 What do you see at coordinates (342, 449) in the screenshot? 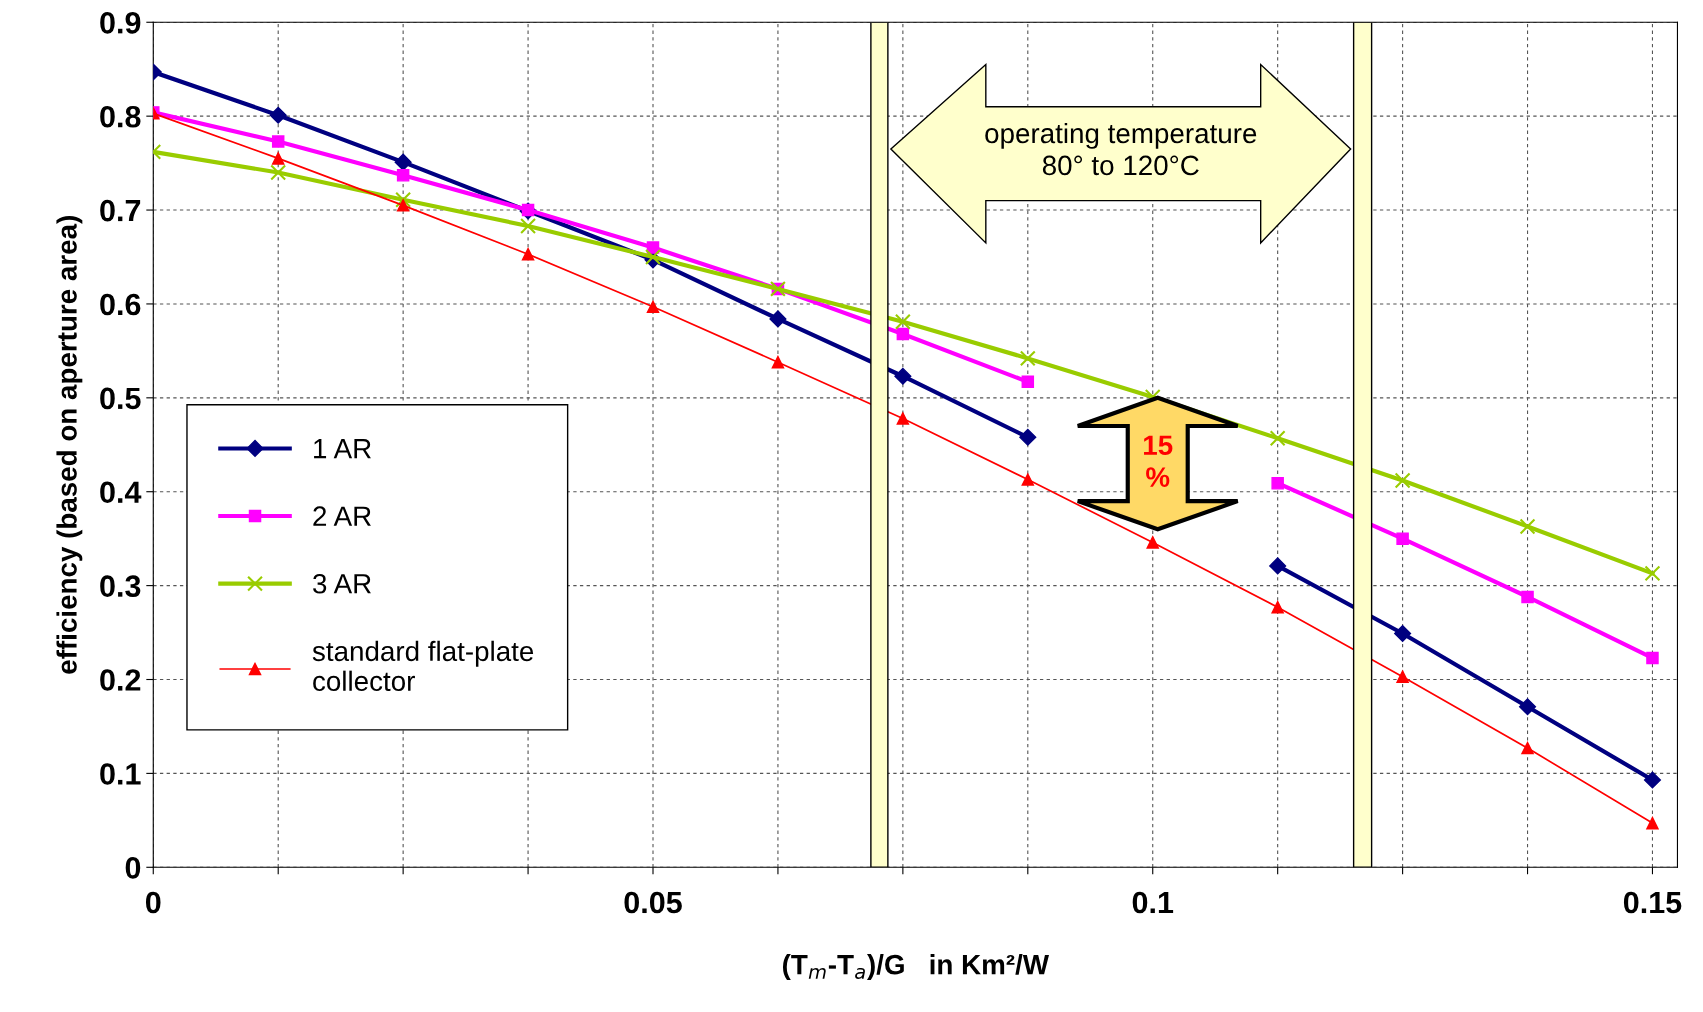
I see `legend-label: 1 AR` at bounding box center [342, 449].